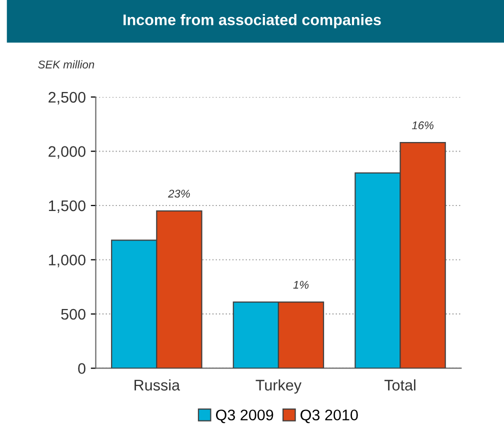 The height and width of the screenshot is (441, 504). What do you see at coordinates (179, 194) in the screenshot?
I see `annotation: 23%` at bounding box center [179, 194].